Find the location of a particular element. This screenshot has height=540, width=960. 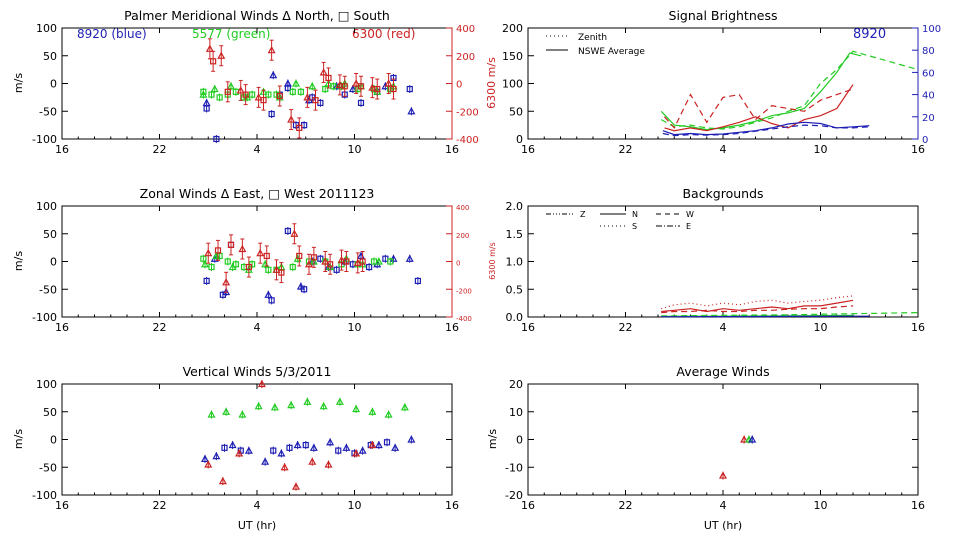

panel-title: Signal Brightness is located at coordinates (723, 15).